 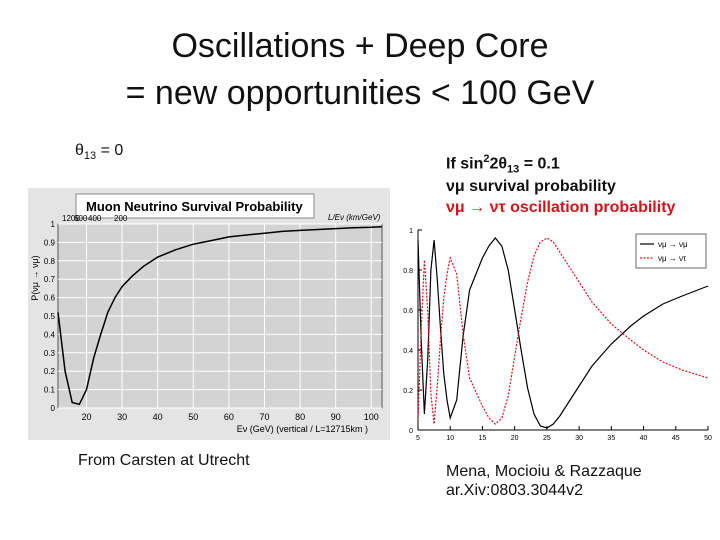 I want to click on if-sup: 2, so click(x=486, y=159).